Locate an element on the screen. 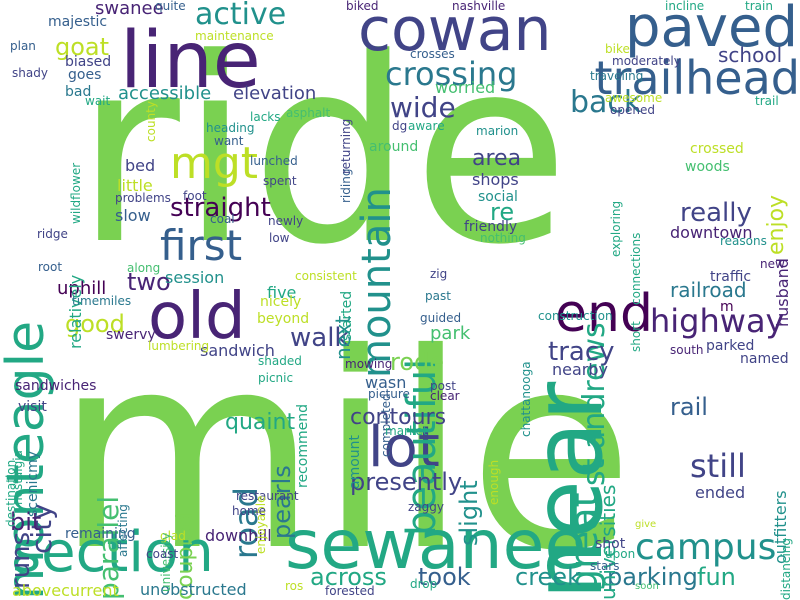  cloud-word-creek: creek is located at coordinates (548, 577).